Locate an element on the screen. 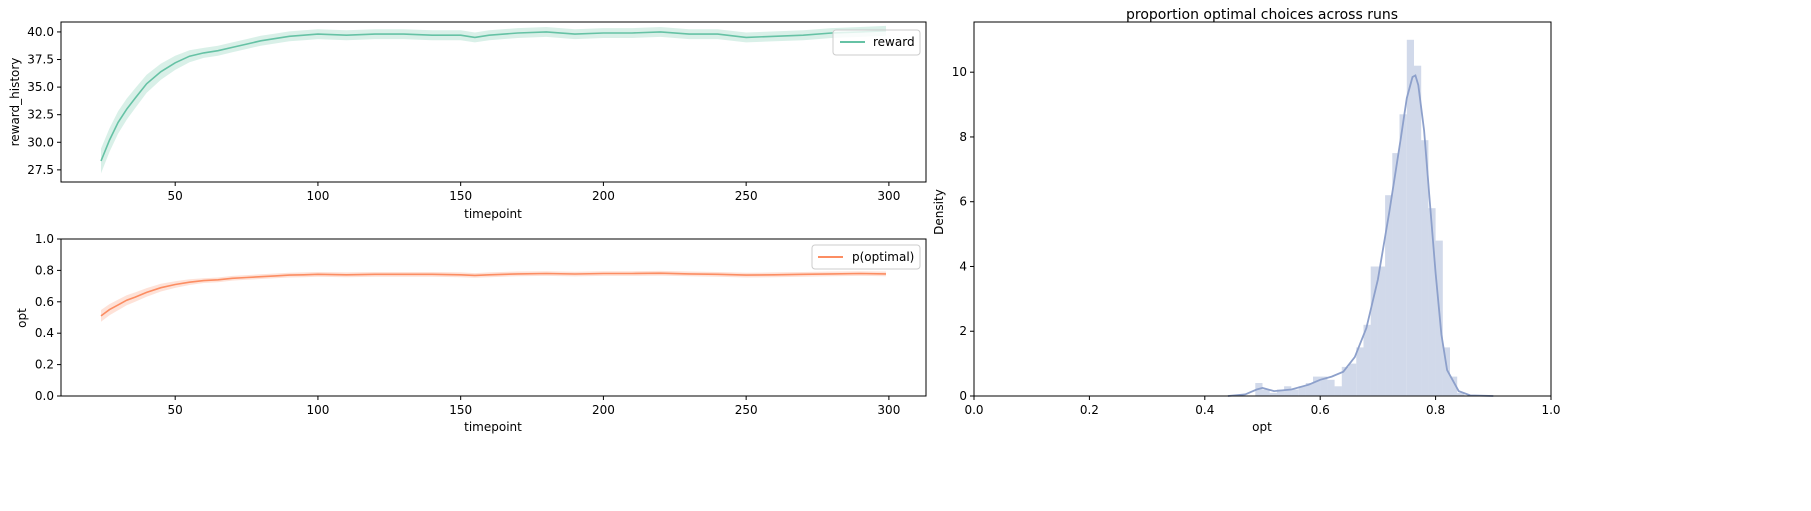  reward-ytick-label: 30.0 is located at coordinates (40, 142).